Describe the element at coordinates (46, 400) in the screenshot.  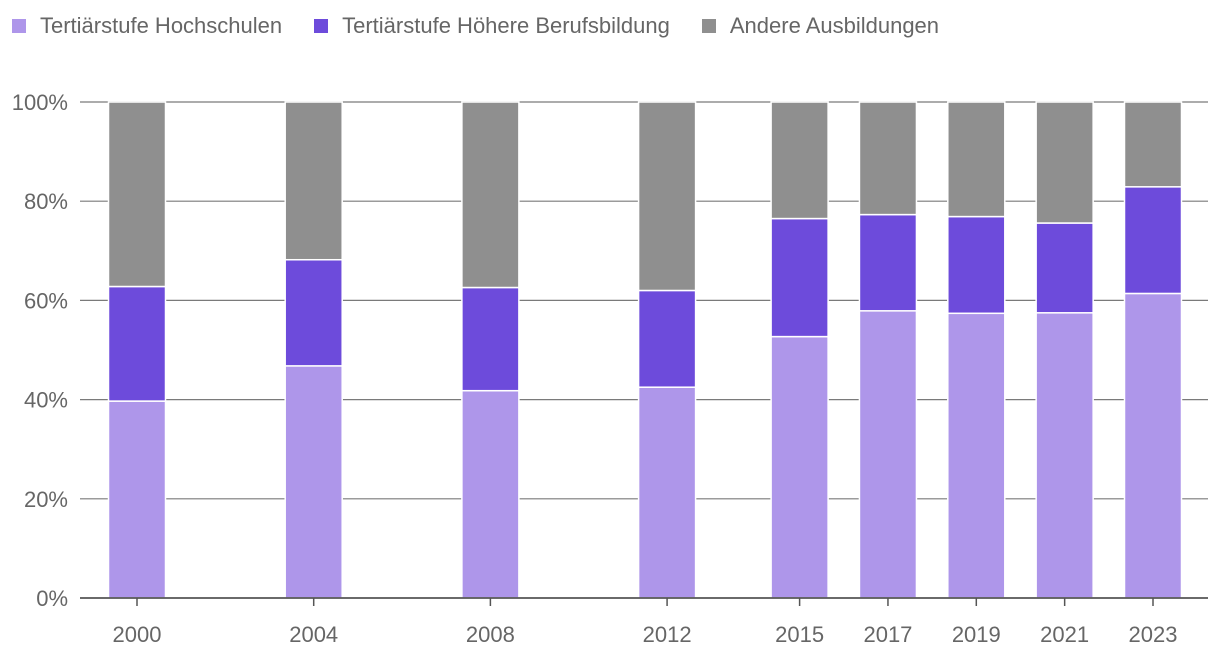
I see `y-tick-label: 40%` at that location.